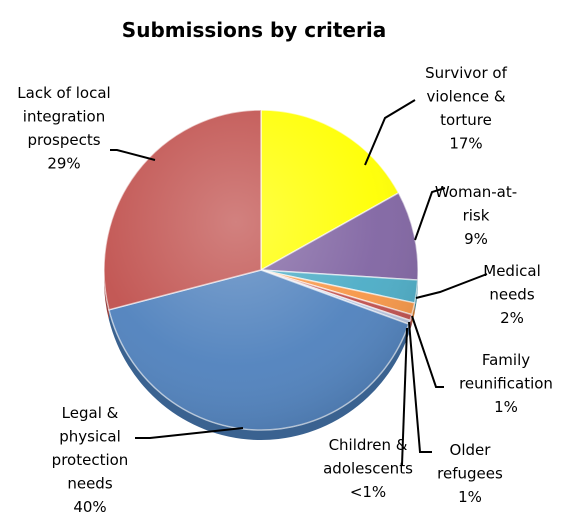 The width and height of the screenshot is (563, 522). What do you see at coordinates (368, 445) in the screenshot?
I see `label-line: Children &` at bounding box center [368, 445].